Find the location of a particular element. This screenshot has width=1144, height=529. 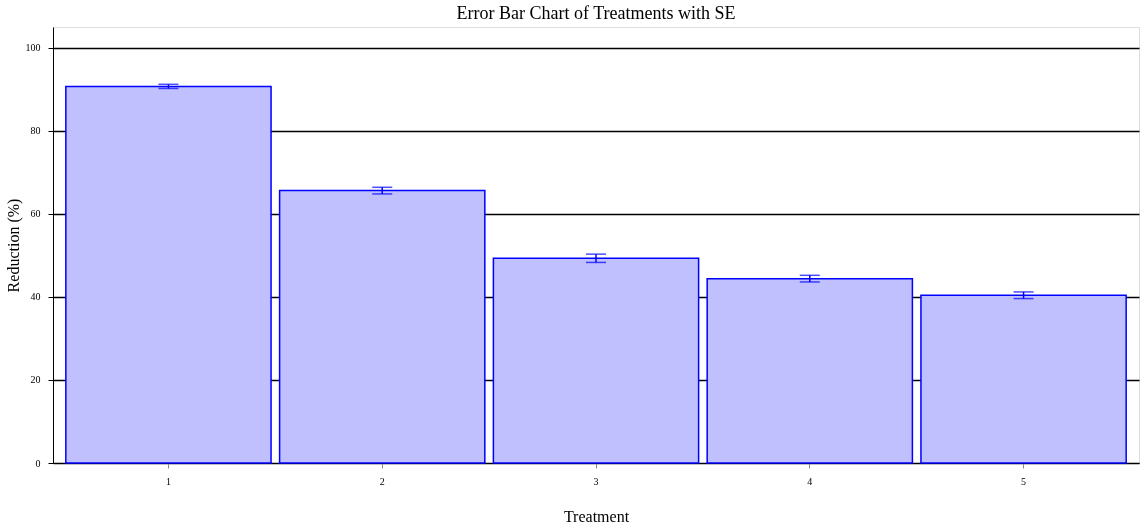

y-tick-label: 0 is located at coordinates (38, 463).